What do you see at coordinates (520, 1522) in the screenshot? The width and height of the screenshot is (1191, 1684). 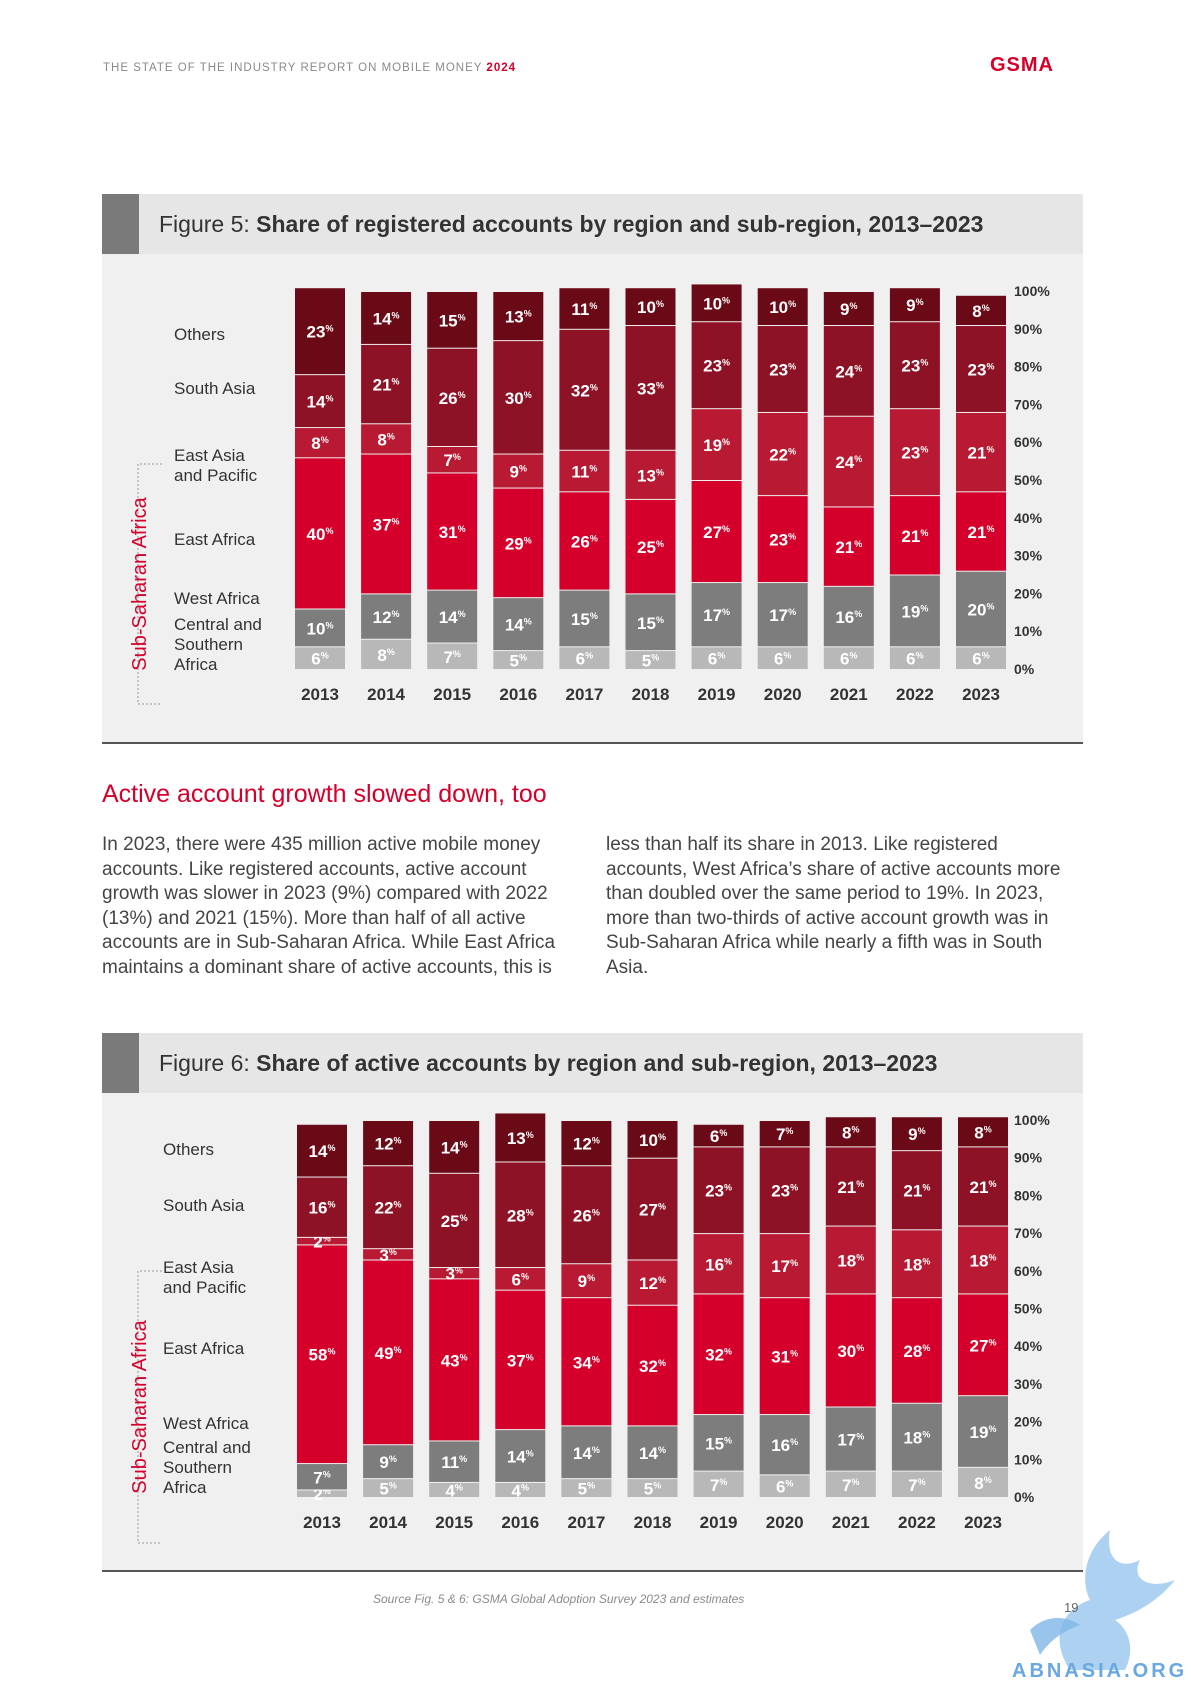 I see `x-tick-label: 2016` at bounding box center [520, 1522].